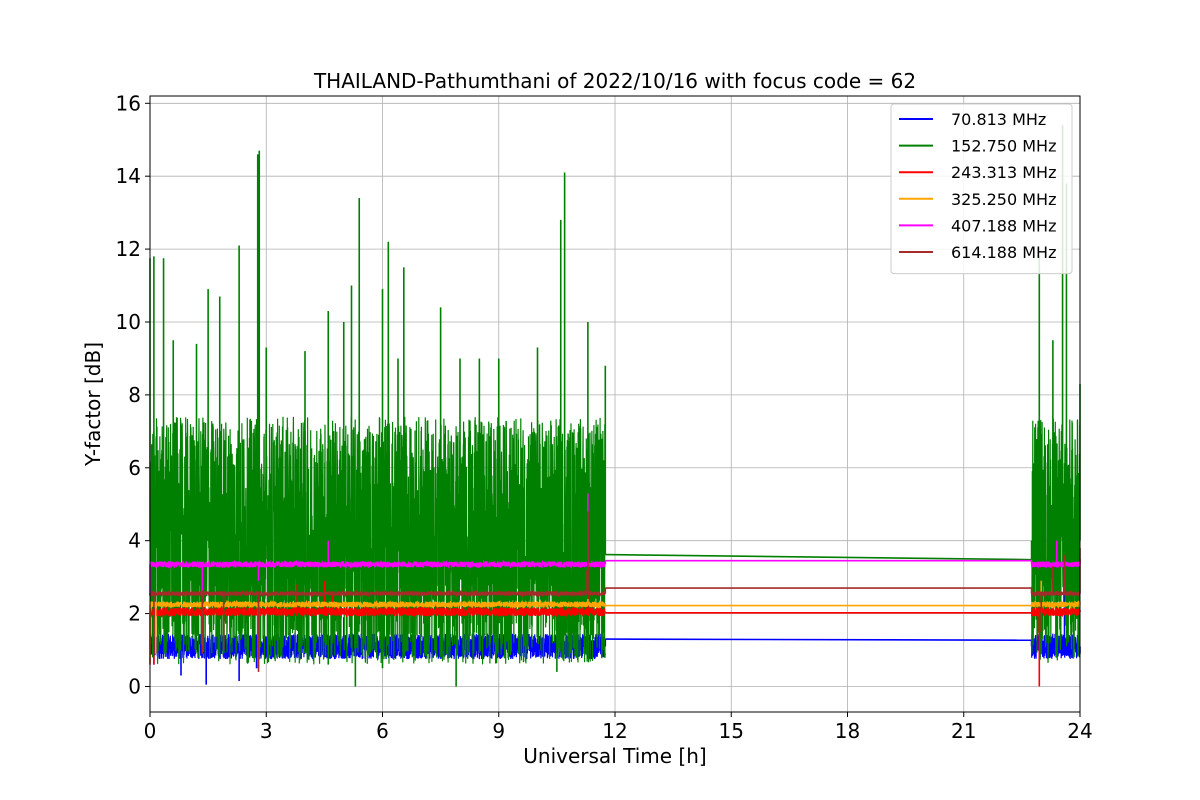 The height and width of the screenshot is (800, 1200). What do you see at coordinates (1003, 225) in the screenshot?
I see `legend-label: 407.188 MHz` at bounding box center [1003, 225].